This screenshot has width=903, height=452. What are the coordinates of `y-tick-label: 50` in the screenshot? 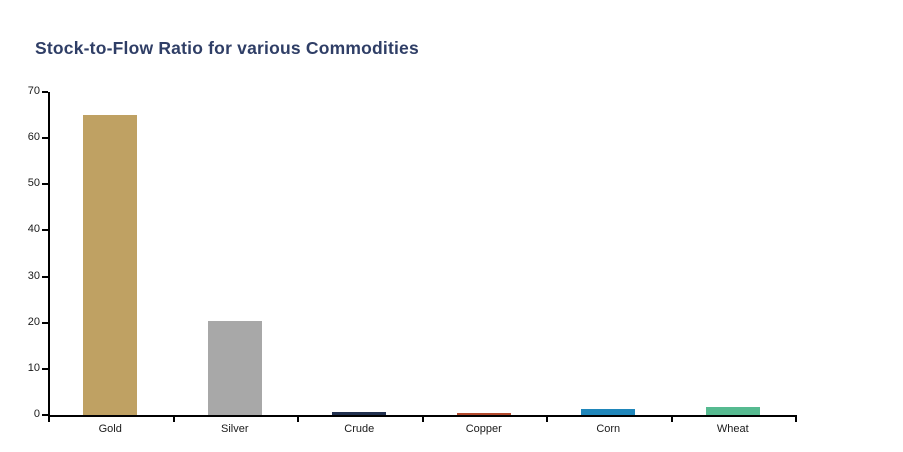 It's located at (33, 183).